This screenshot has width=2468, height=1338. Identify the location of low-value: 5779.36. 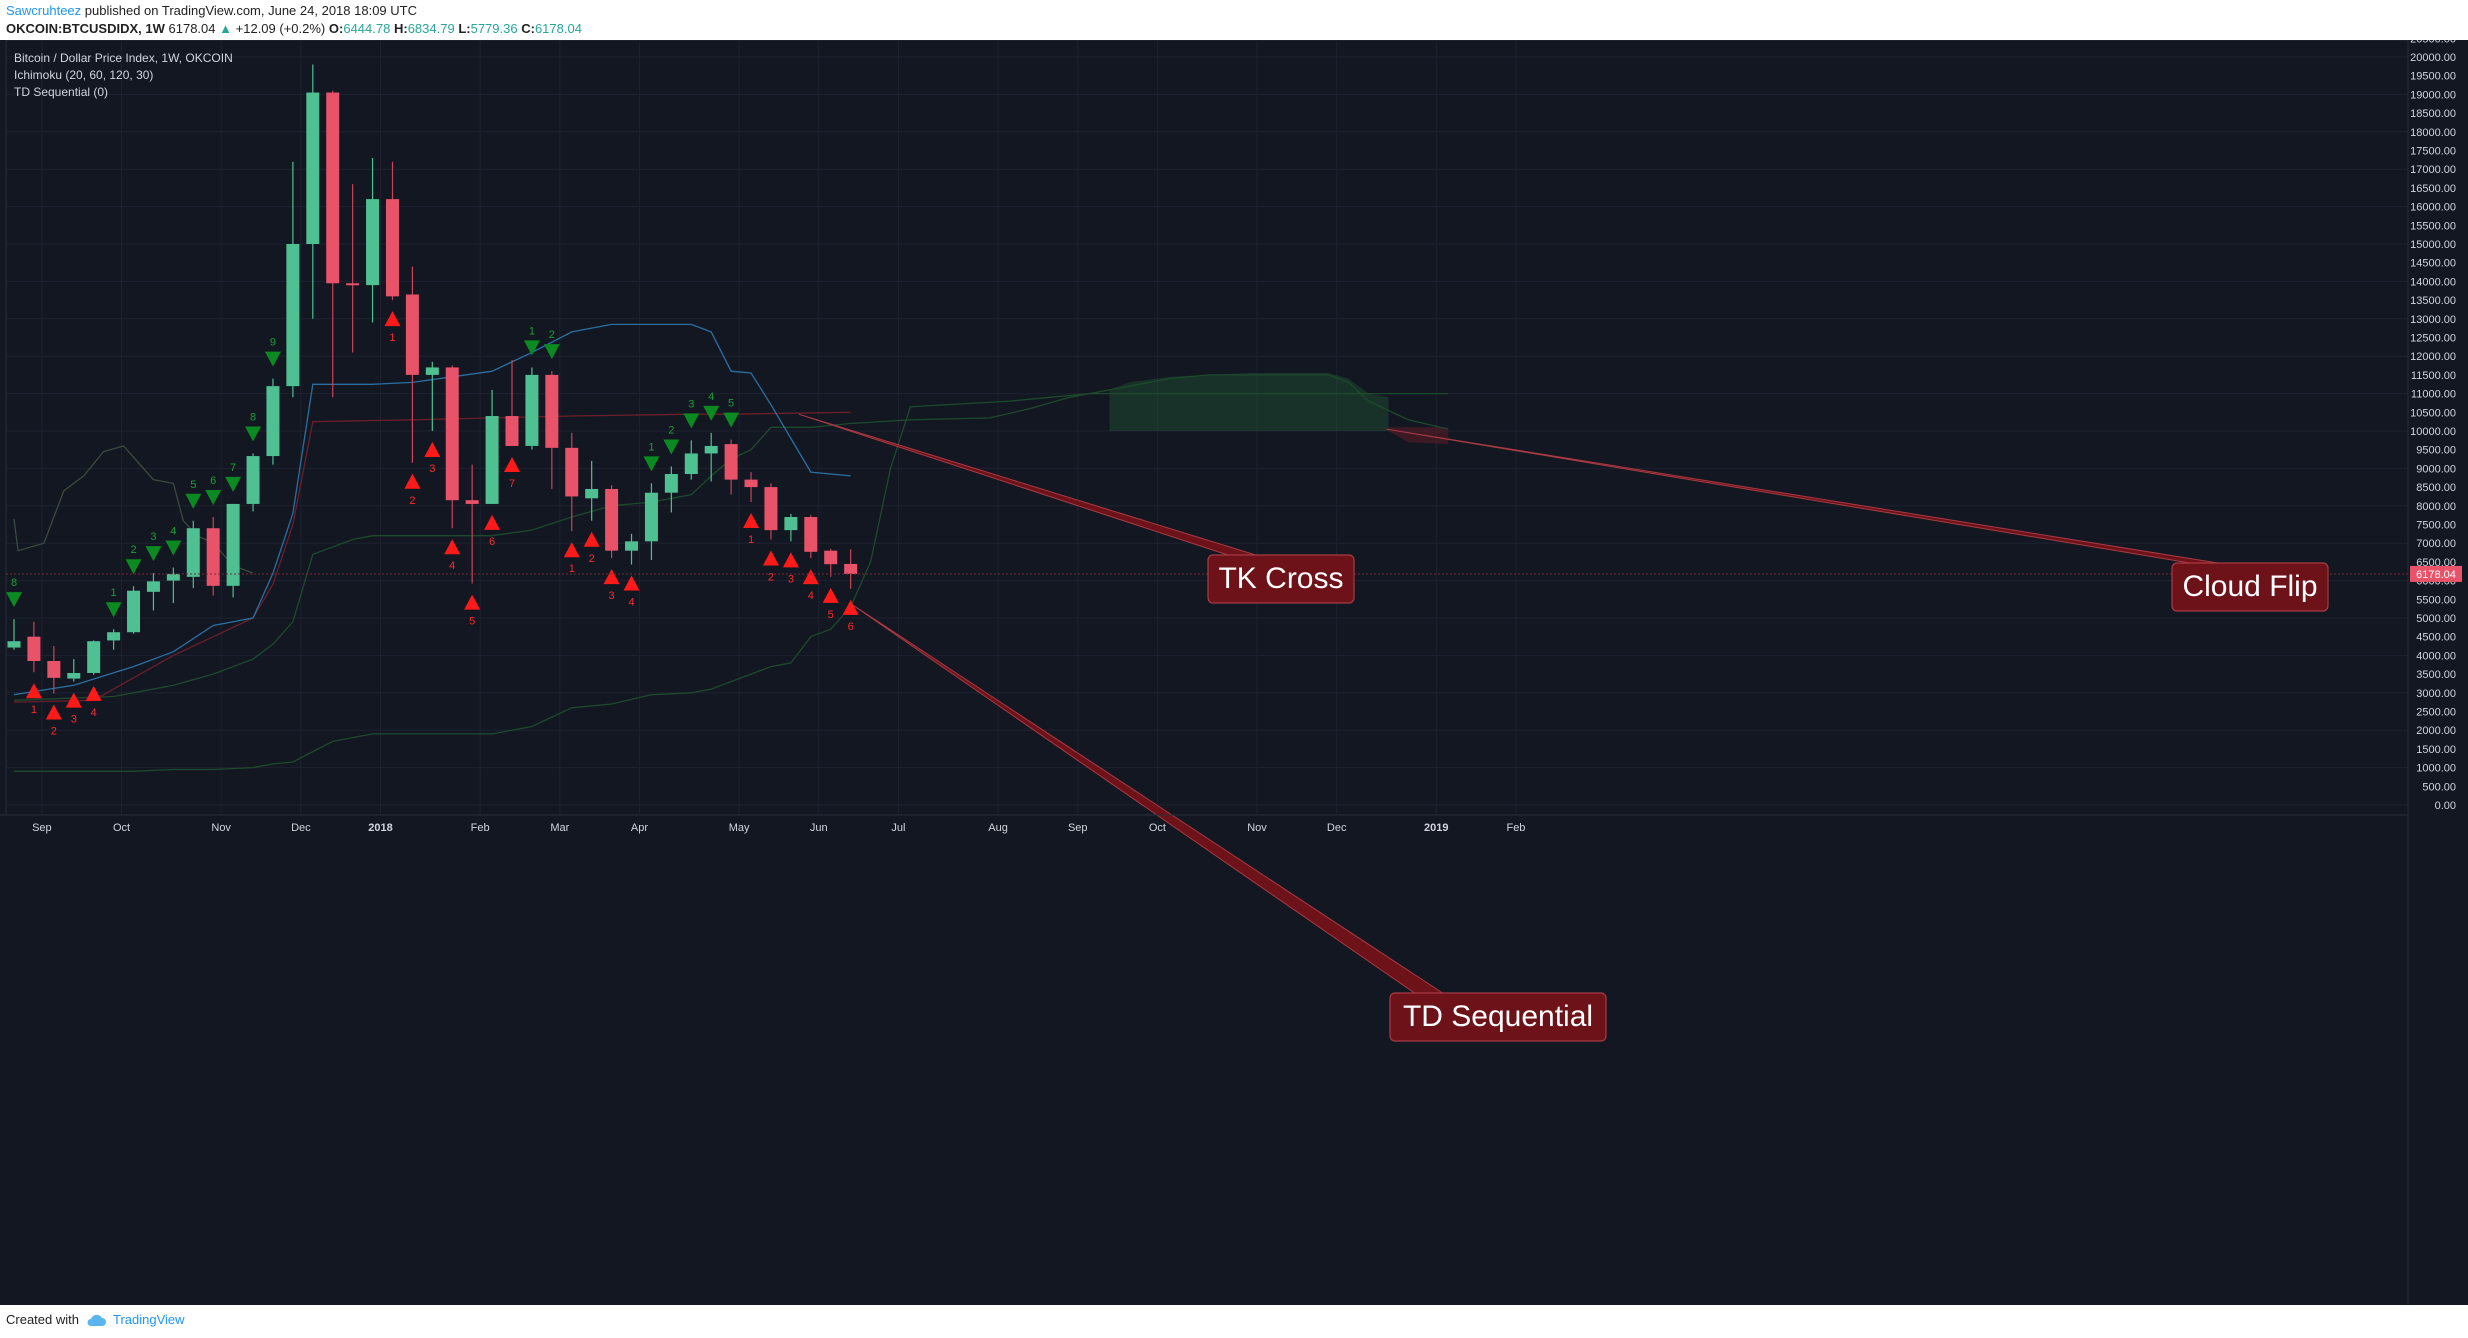
(494, 28).